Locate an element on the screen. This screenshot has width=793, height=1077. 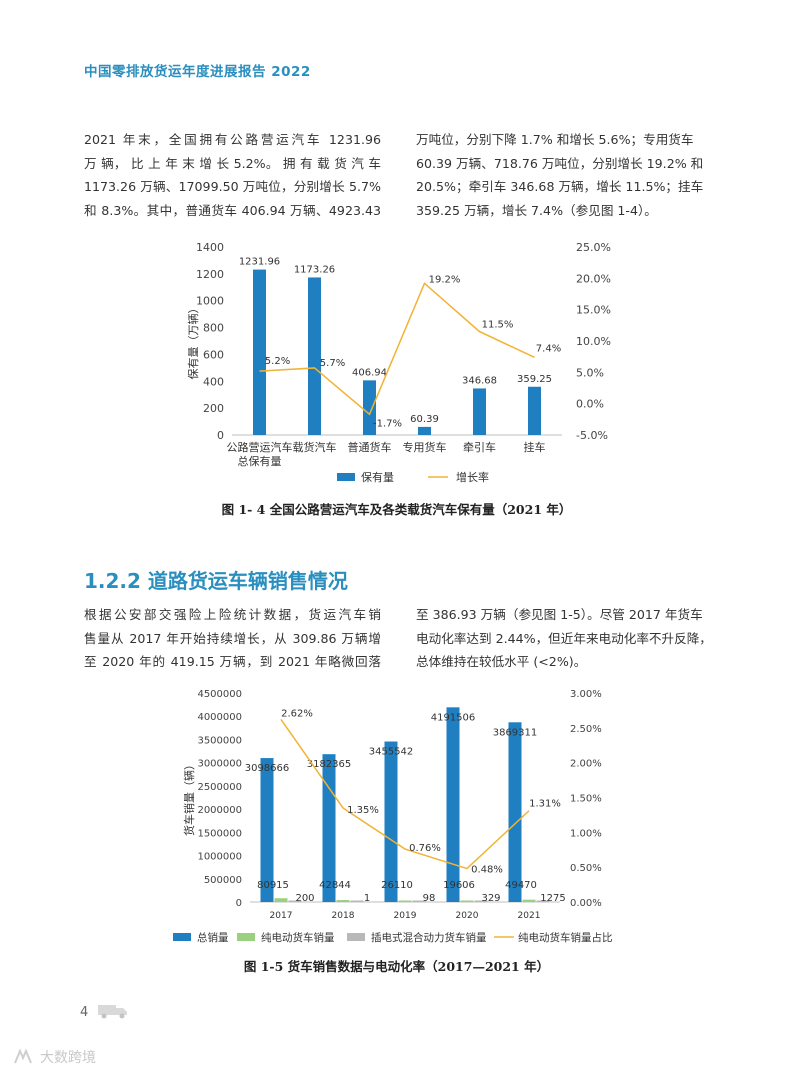
y2-tick-label: 1.00% is located at coordinates (586, 833).